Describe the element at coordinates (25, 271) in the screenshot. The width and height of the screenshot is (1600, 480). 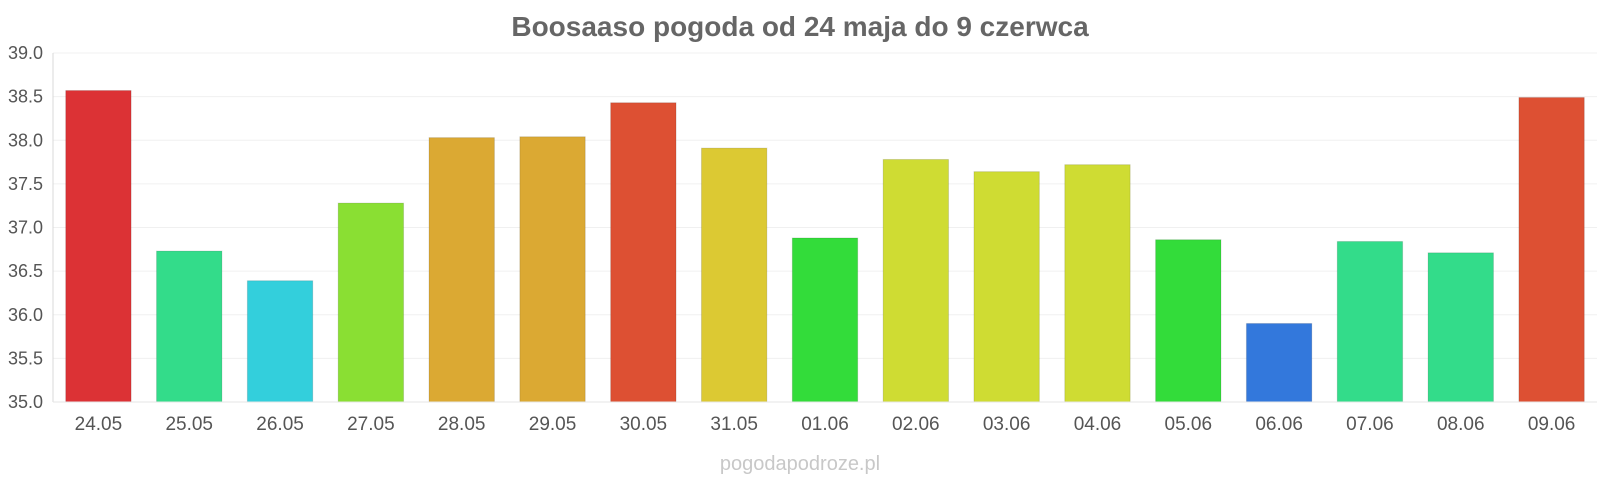
I see `y-tick-label: 36.5` at that location.